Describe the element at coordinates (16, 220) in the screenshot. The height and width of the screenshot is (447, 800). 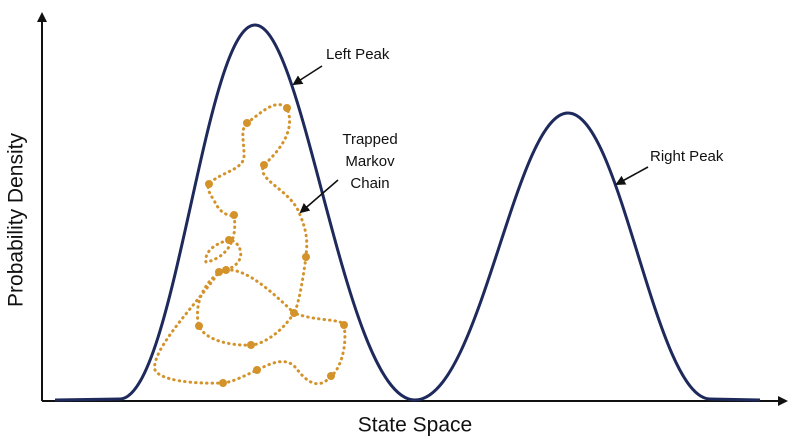
I see `y-axis-label: Probability Density` at that location.